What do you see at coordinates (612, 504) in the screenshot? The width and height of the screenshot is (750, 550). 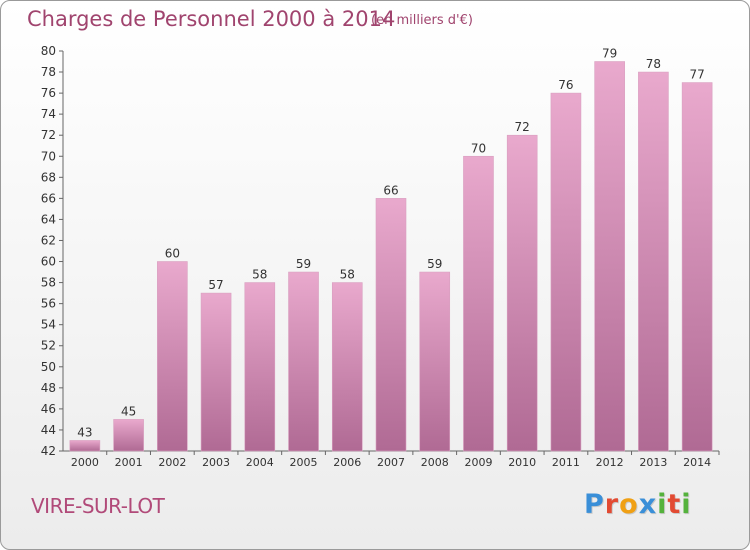 I see `logo-letter: r` at bounding box center [612, 504].